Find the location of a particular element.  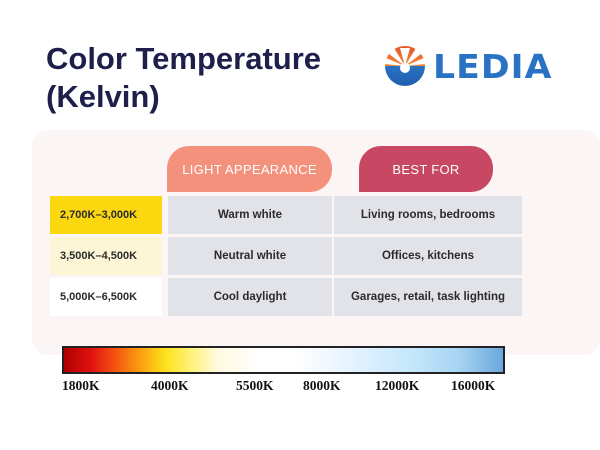

appearance-neutral: Neutral white is located at coordinates (250, 256).